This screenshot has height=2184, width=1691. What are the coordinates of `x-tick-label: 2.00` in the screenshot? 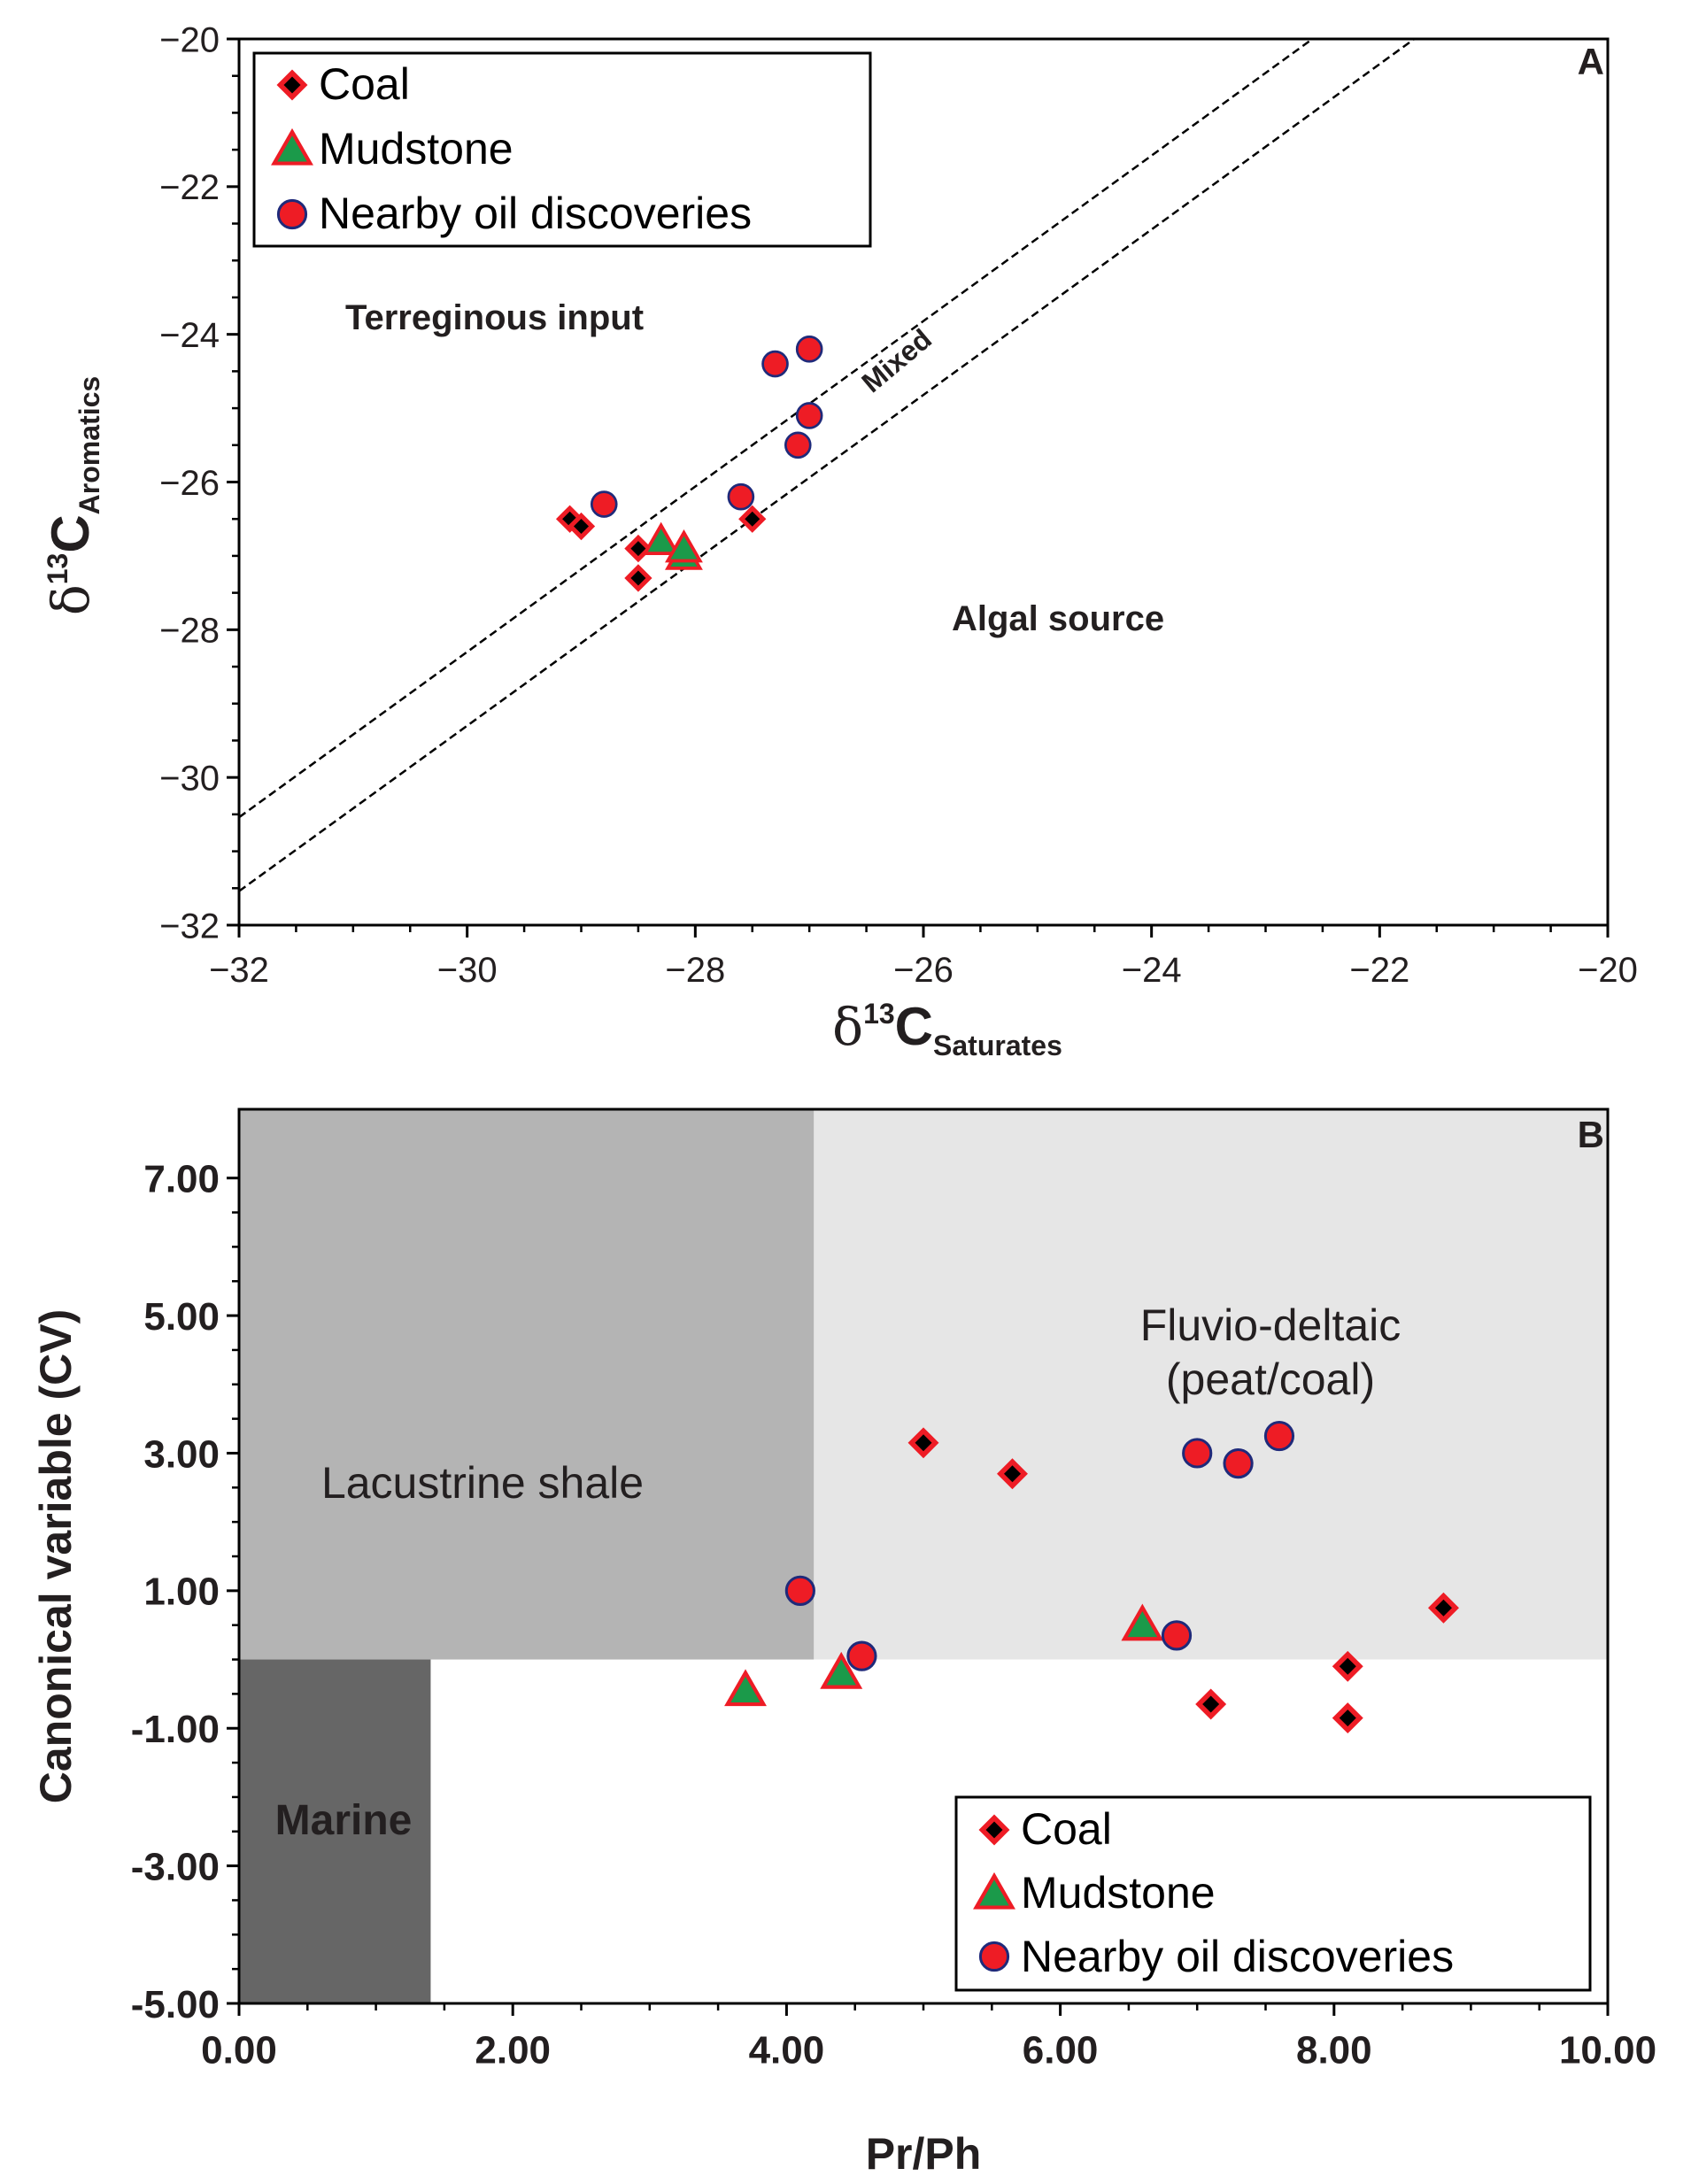 It's located at (513, 2050).